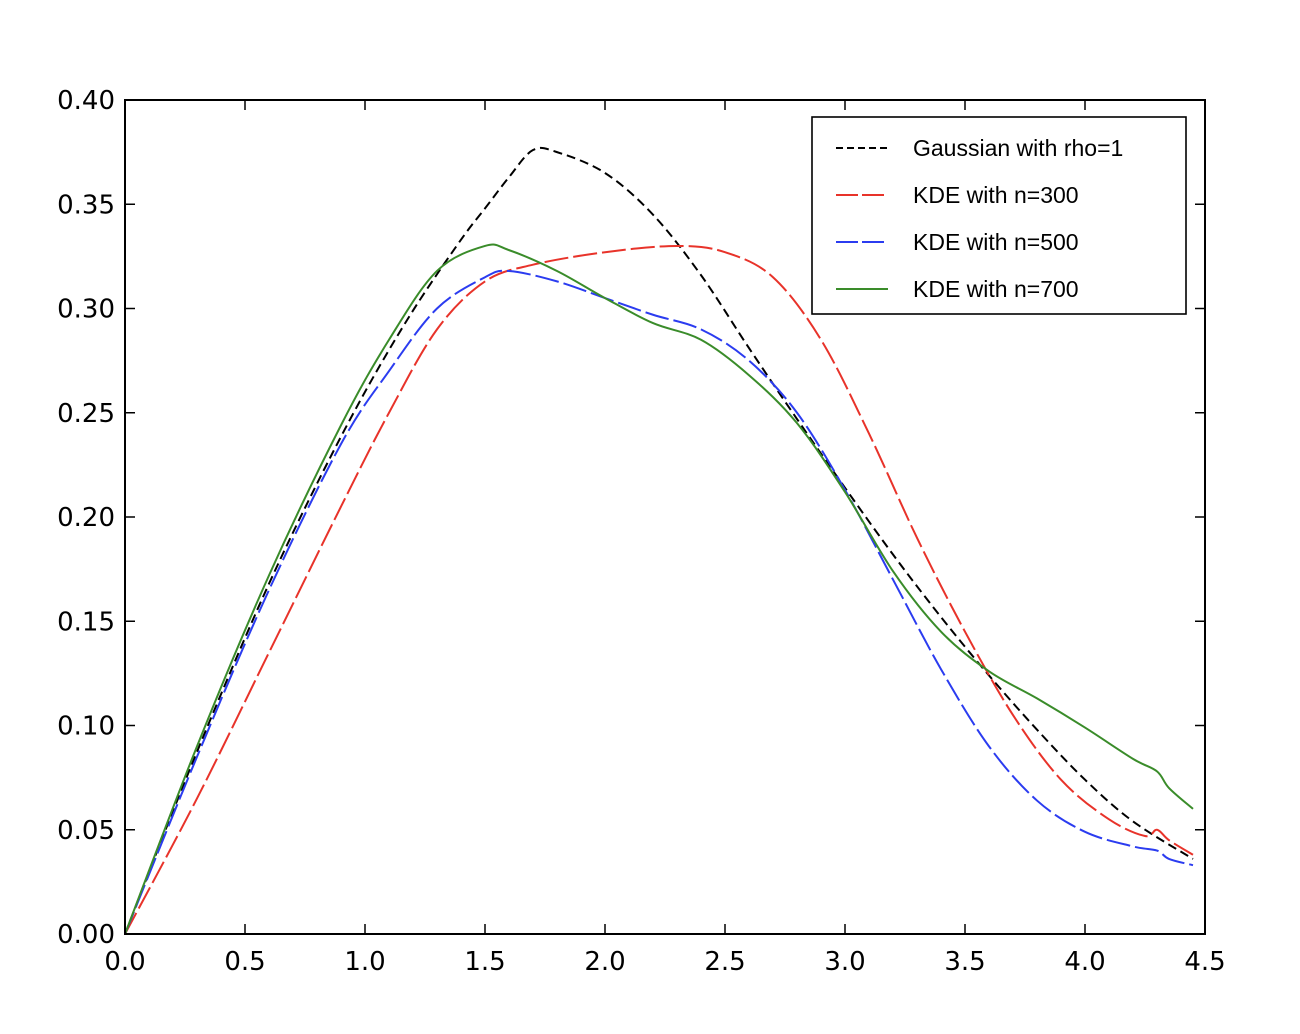  What do you see at coordinates (86, 622) in the screenshot?
I see `y-tick-label: 0.15` at bounding box center [86, 622].